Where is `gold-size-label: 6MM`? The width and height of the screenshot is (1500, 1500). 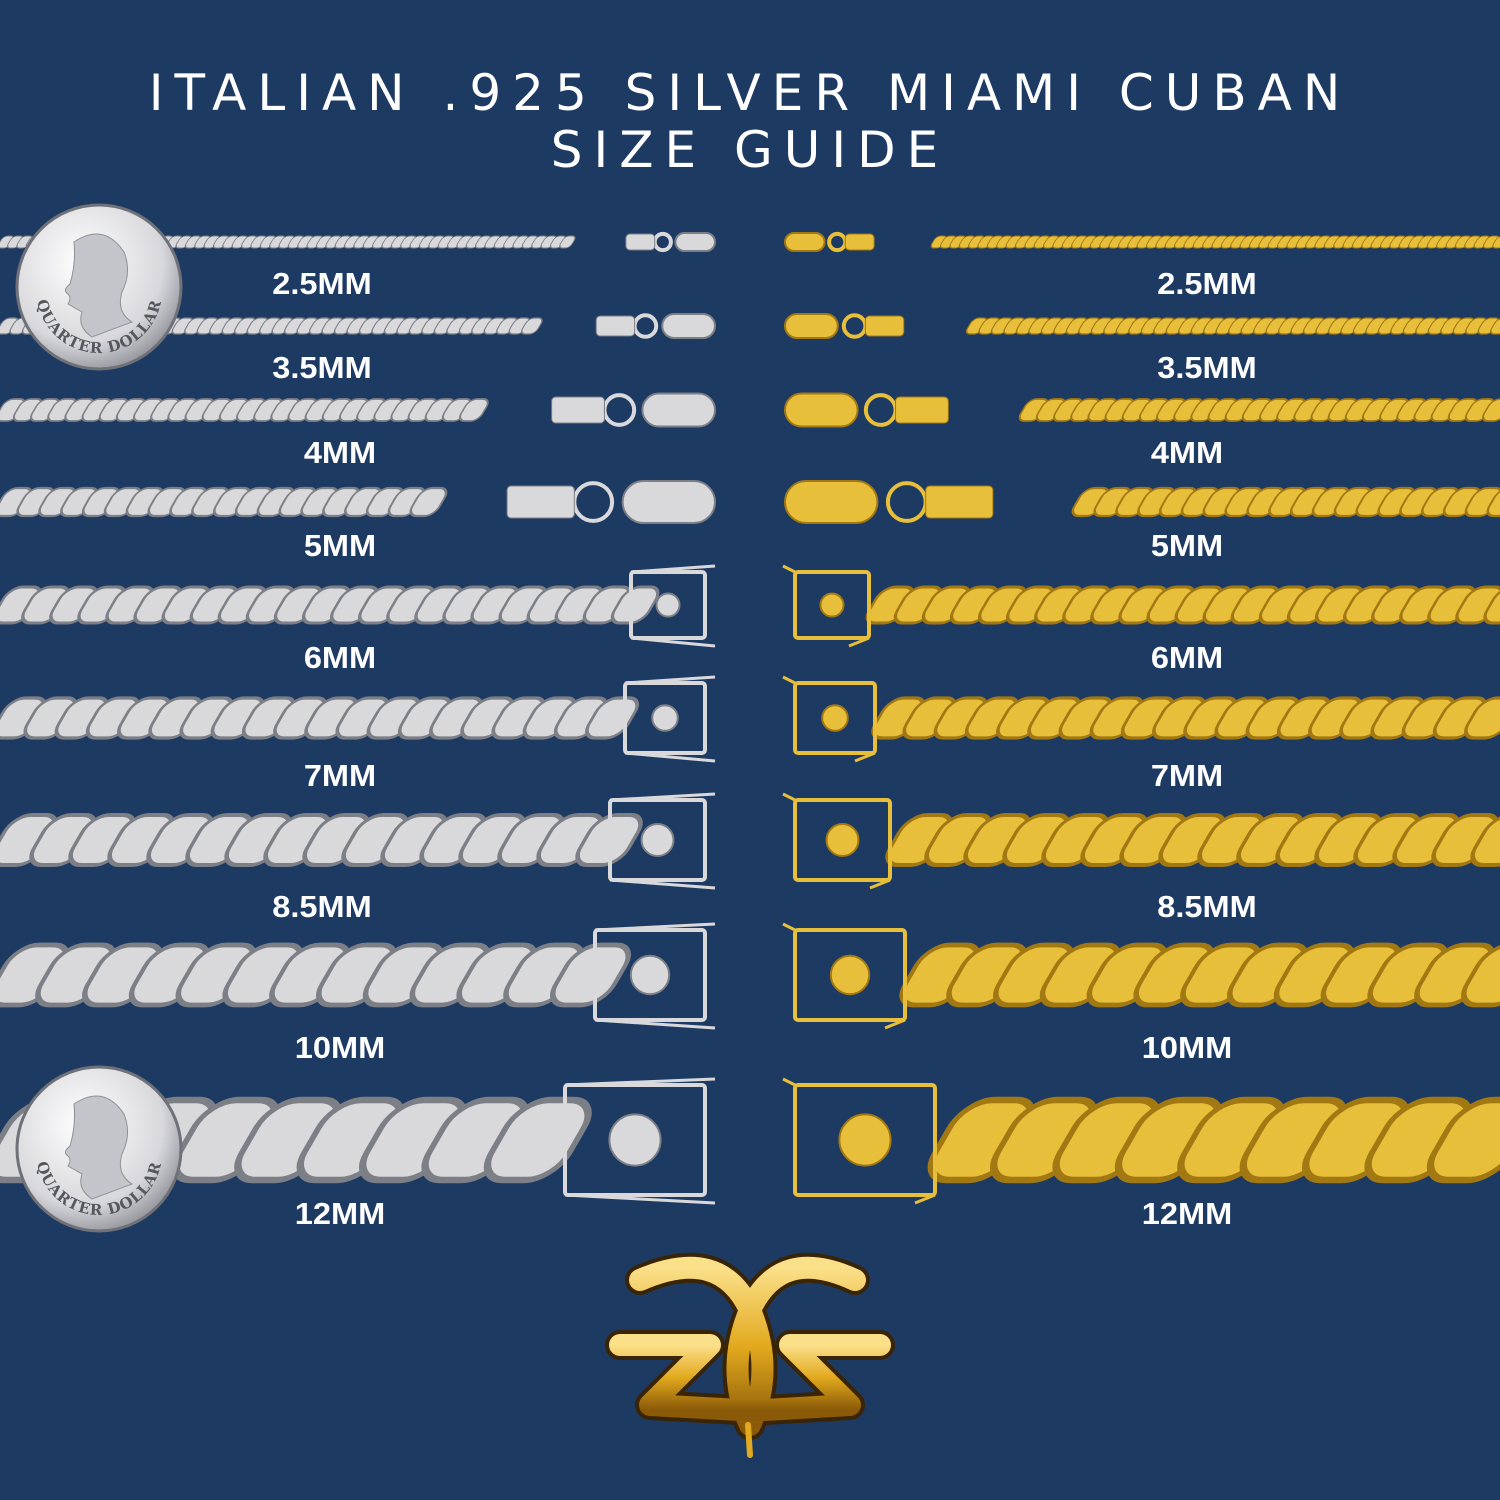 gold-size-label: 6MM is located at coordinates (1187, 657).